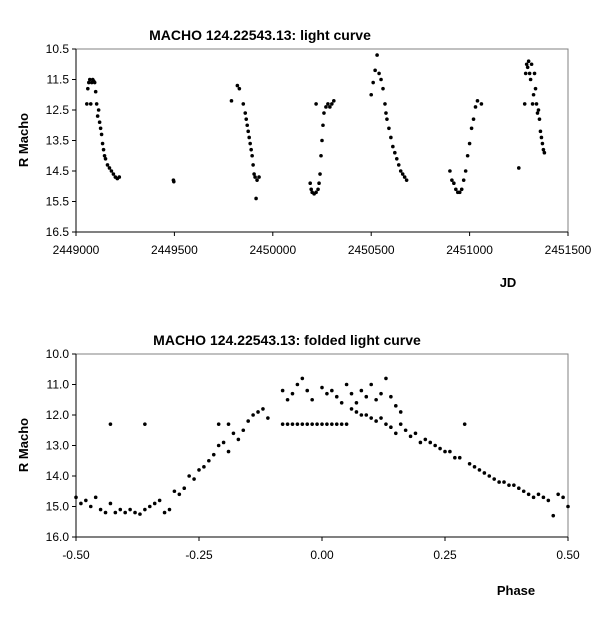  Describe the element at coordinates (287, 340) in the screenshot. I see `chart2-title: MACHO 124.22543.13: folded light curve` at that location.